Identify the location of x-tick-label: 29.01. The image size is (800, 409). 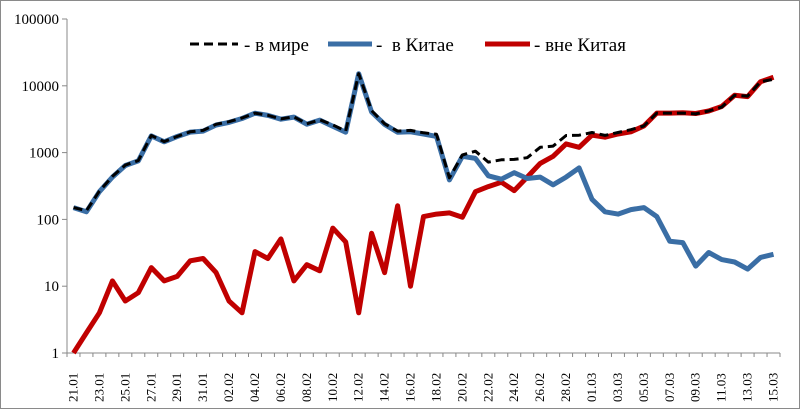
(176, 387).